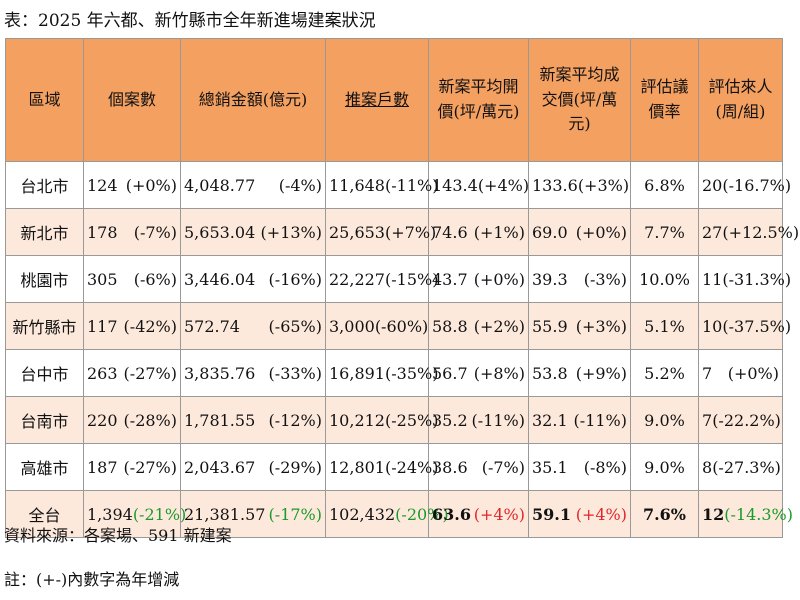  I want to click on column-header: 區域, so click(44, 100).